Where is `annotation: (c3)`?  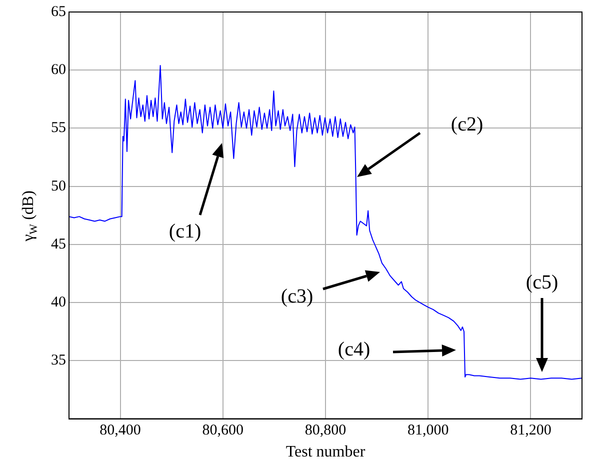
annotation: (c3) is located at coordinates (297, 296).